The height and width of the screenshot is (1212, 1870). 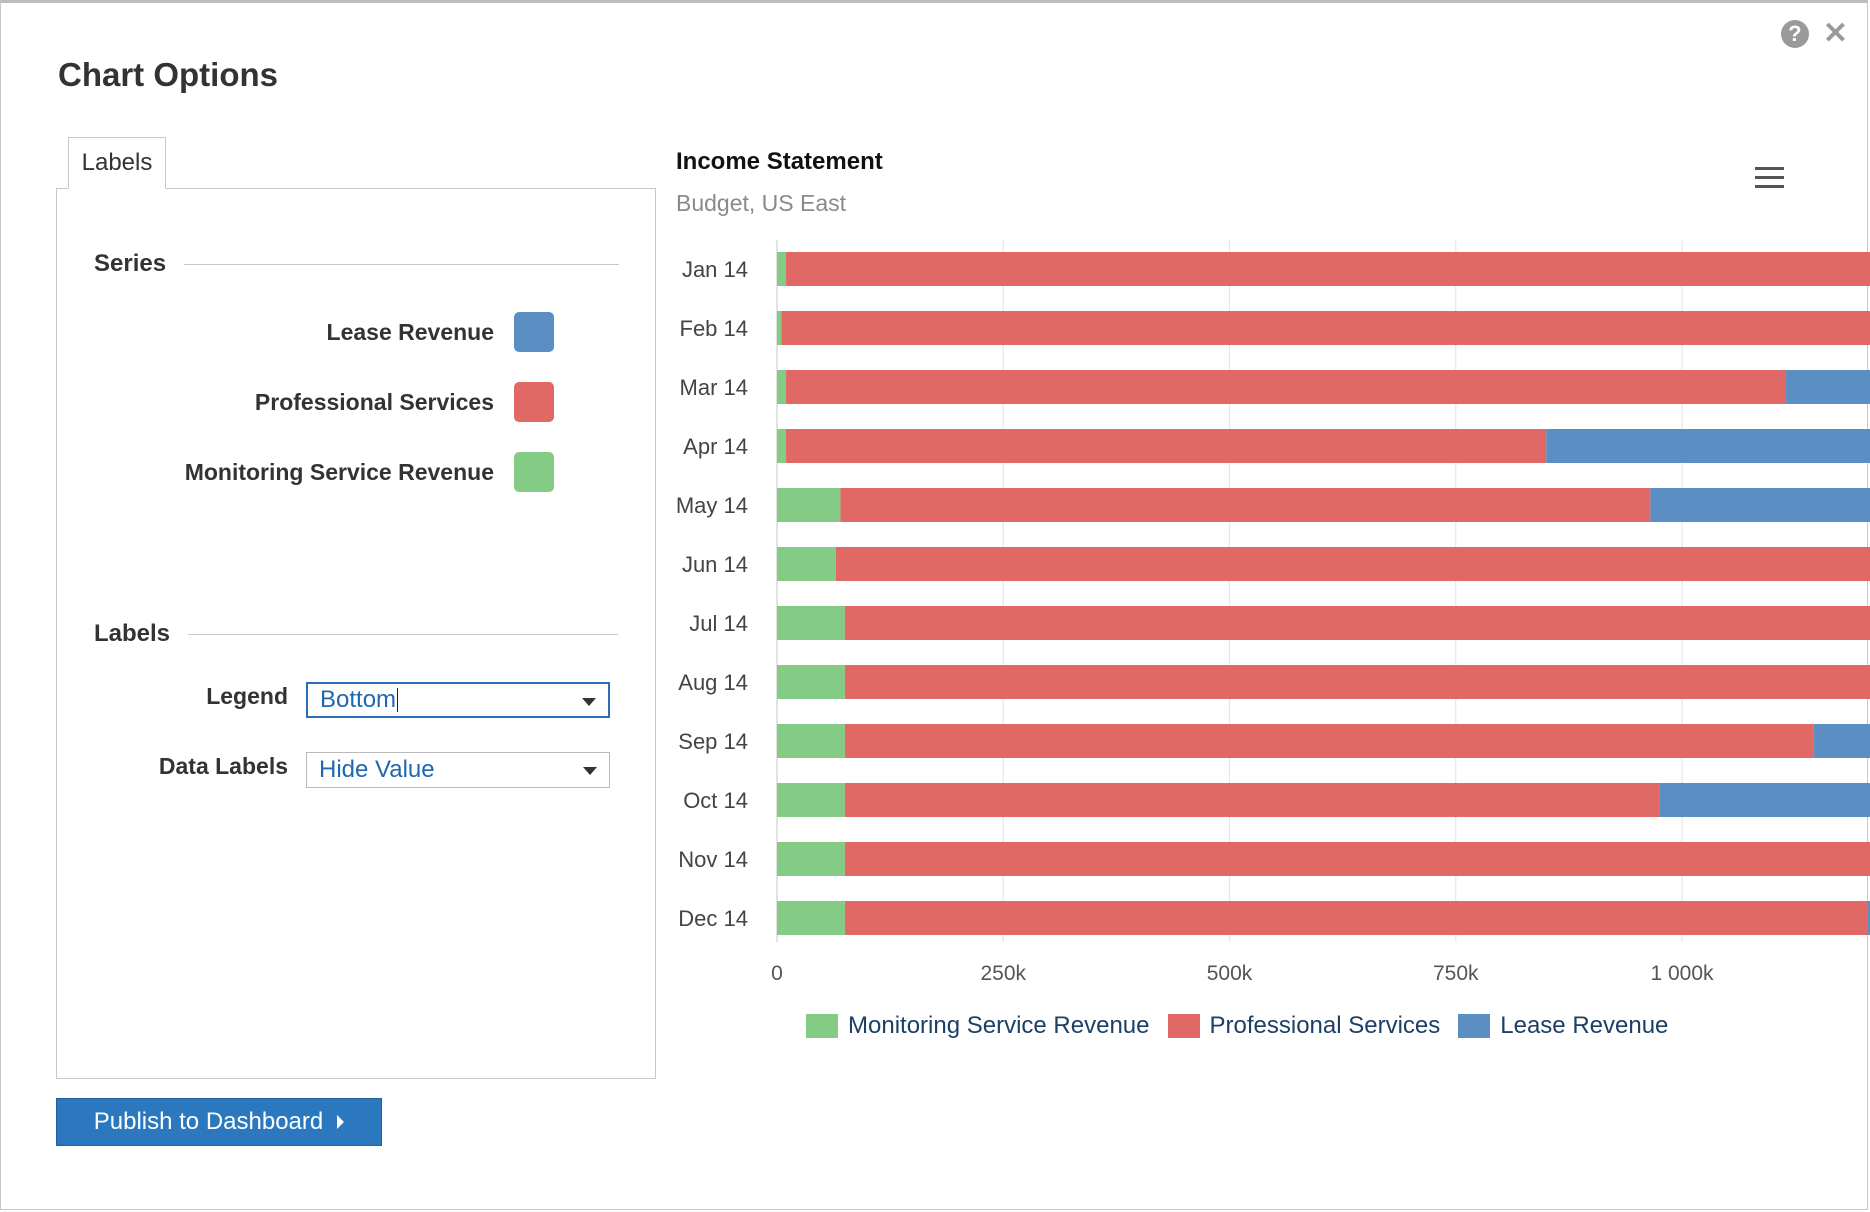 What do you see at coordinates (534, 332) in the screenshot?
I see `lease-revenue-color-swatch` at bounding box center [534, 332].